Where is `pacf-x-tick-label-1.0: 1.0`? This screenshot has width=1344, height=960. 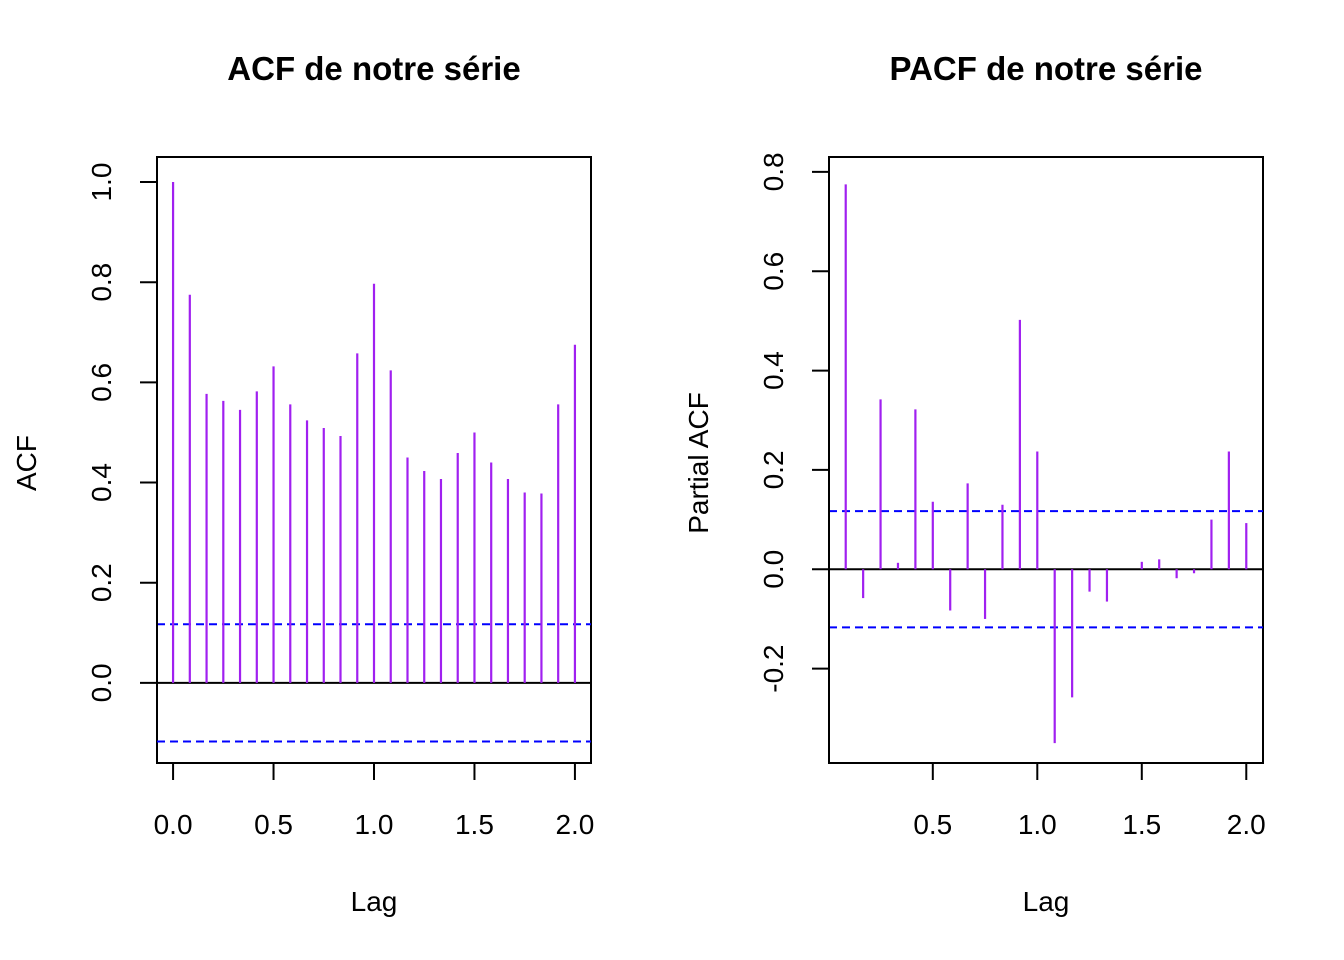
pacf-x-tick-label-1.0: 1.0 is located at coordinates (1037, 824).